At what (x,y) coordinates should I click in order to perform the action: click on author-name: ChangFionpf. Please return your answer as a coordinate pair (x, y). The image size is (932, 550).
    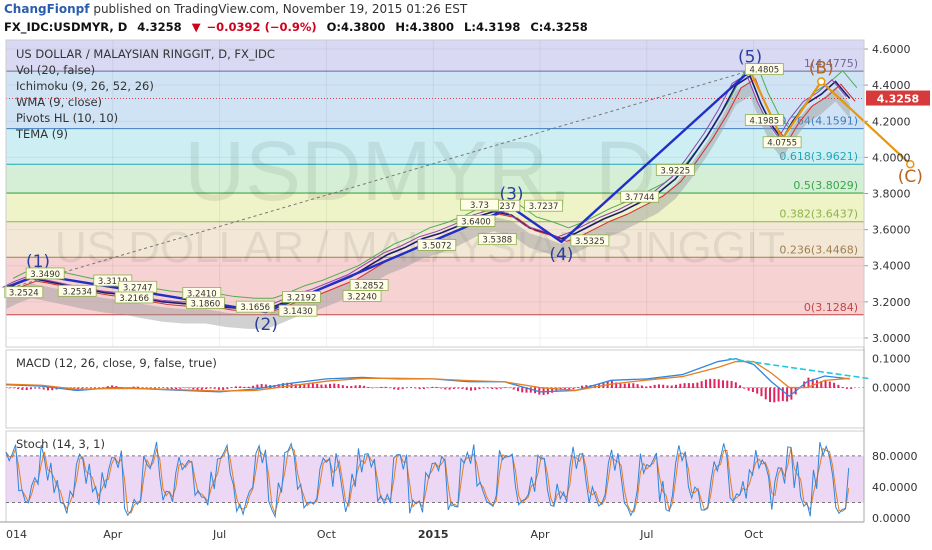
    Looking at the image, I should click on (47, 9).